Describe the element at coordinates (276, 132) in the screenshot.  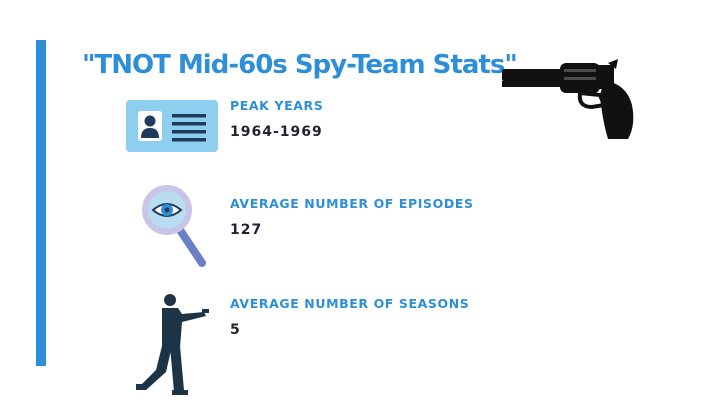
I see `stat-value: 1964-1969` at that location.